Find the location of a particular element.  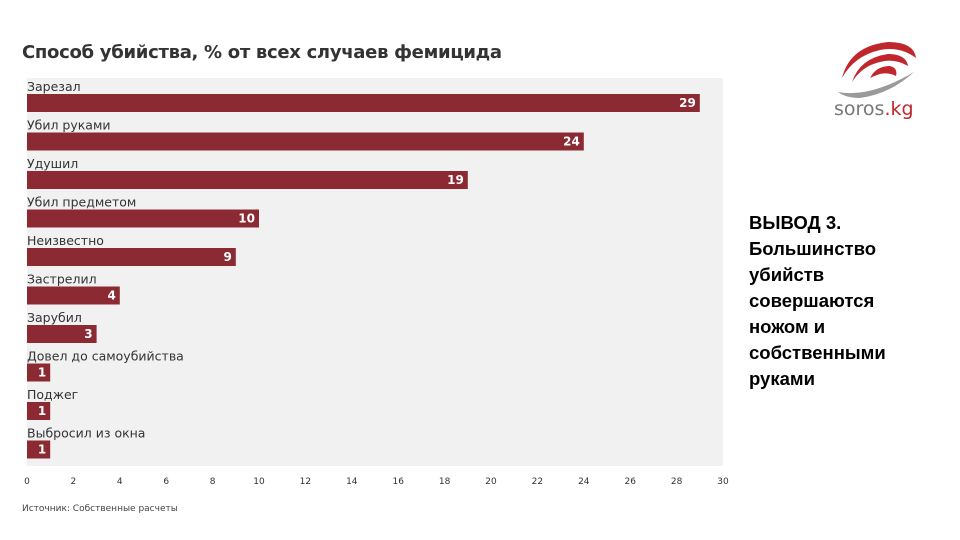

conclusion-line: ВЫВОД 3. is located at coordinates (795, 222).